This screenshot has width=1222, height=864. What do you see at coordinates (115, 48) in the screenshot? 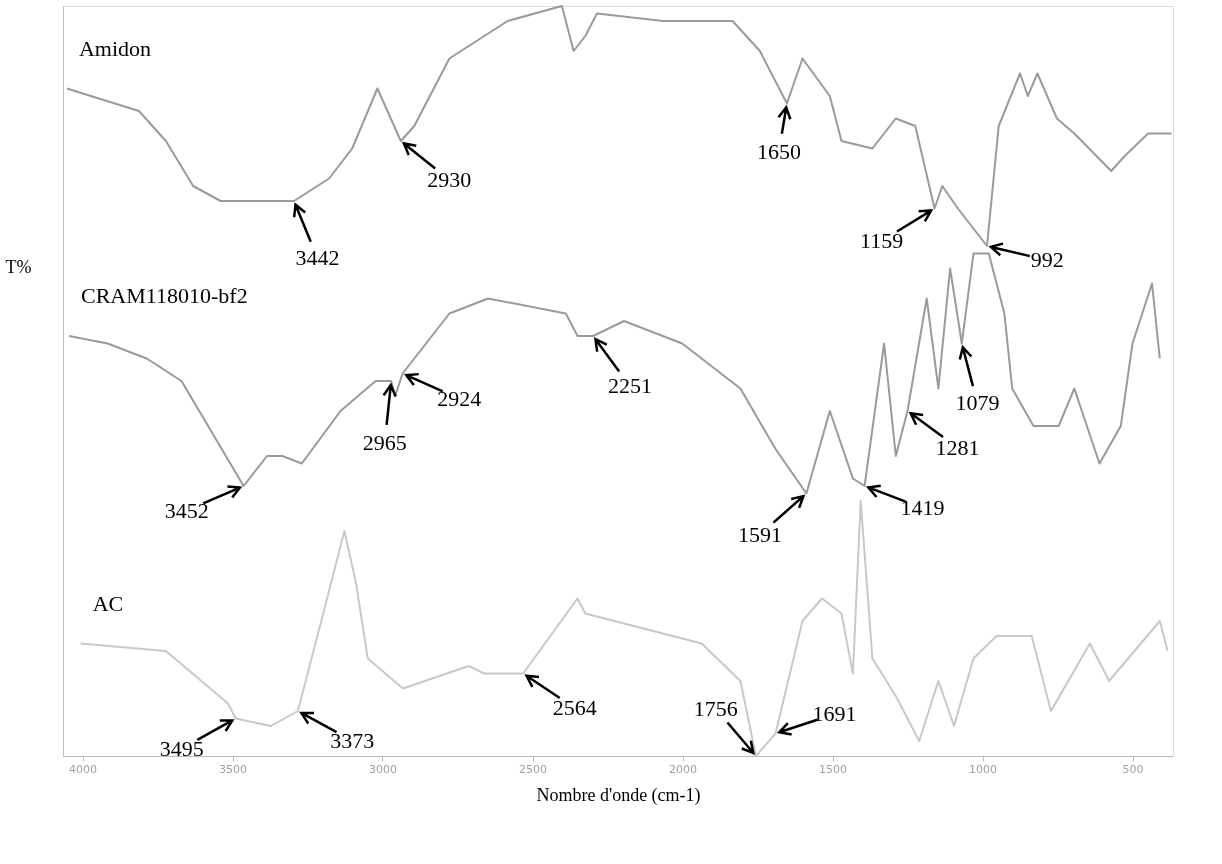
I see `series-label: Amidon` at bounding box center [115, 48].